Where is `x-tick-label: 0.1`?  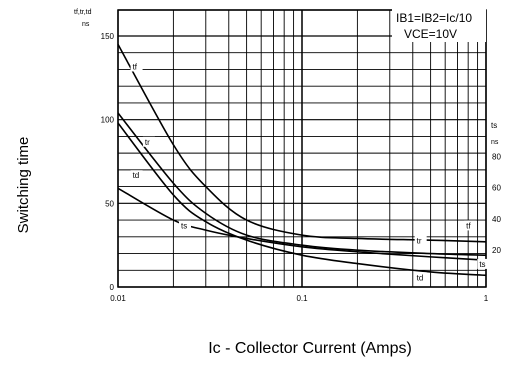 x-tick-label: 0.1 is located at coordinates (302, 298).